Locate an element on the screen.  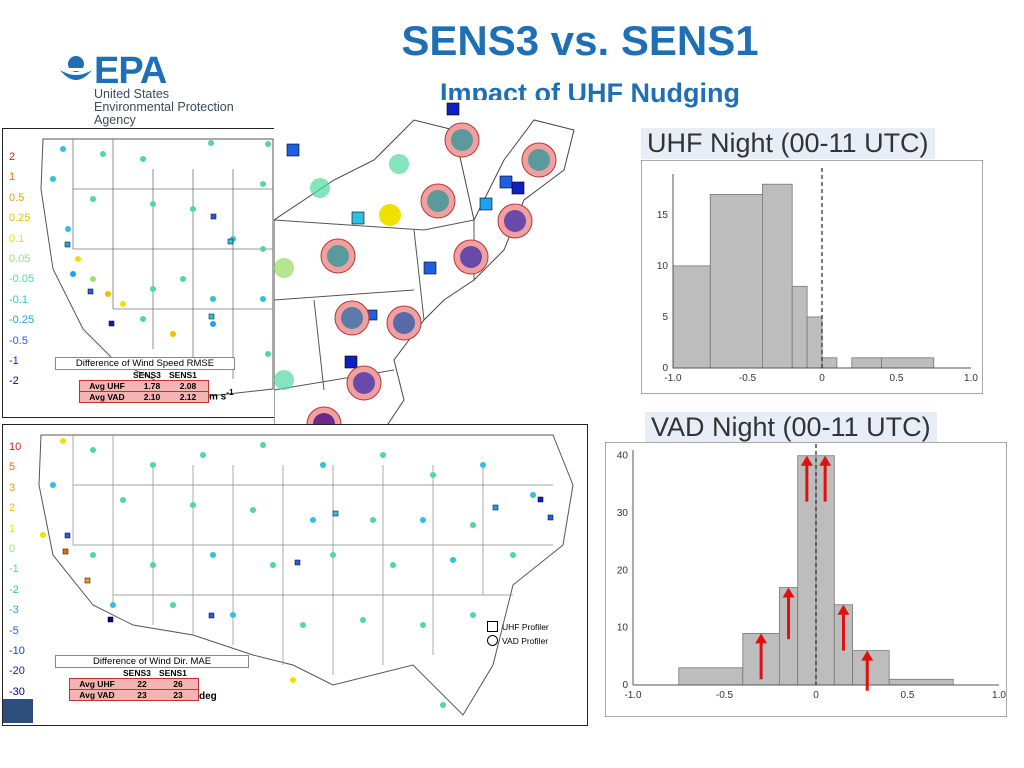
west-us-map-top is located at coordinates (157, 269).